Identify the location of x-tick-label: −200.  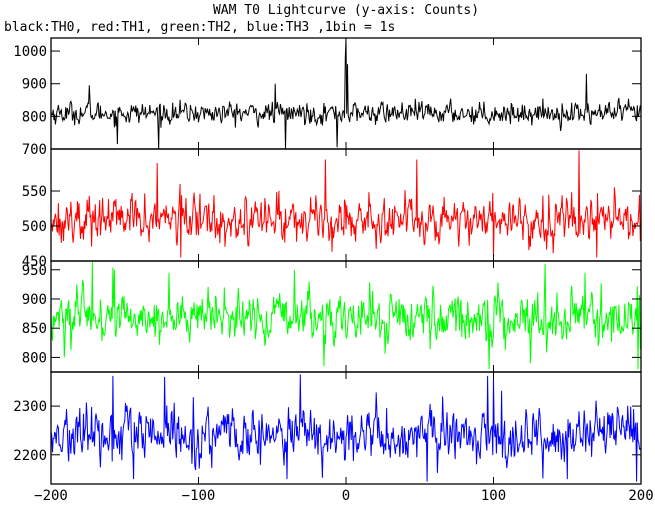
(51, 496).